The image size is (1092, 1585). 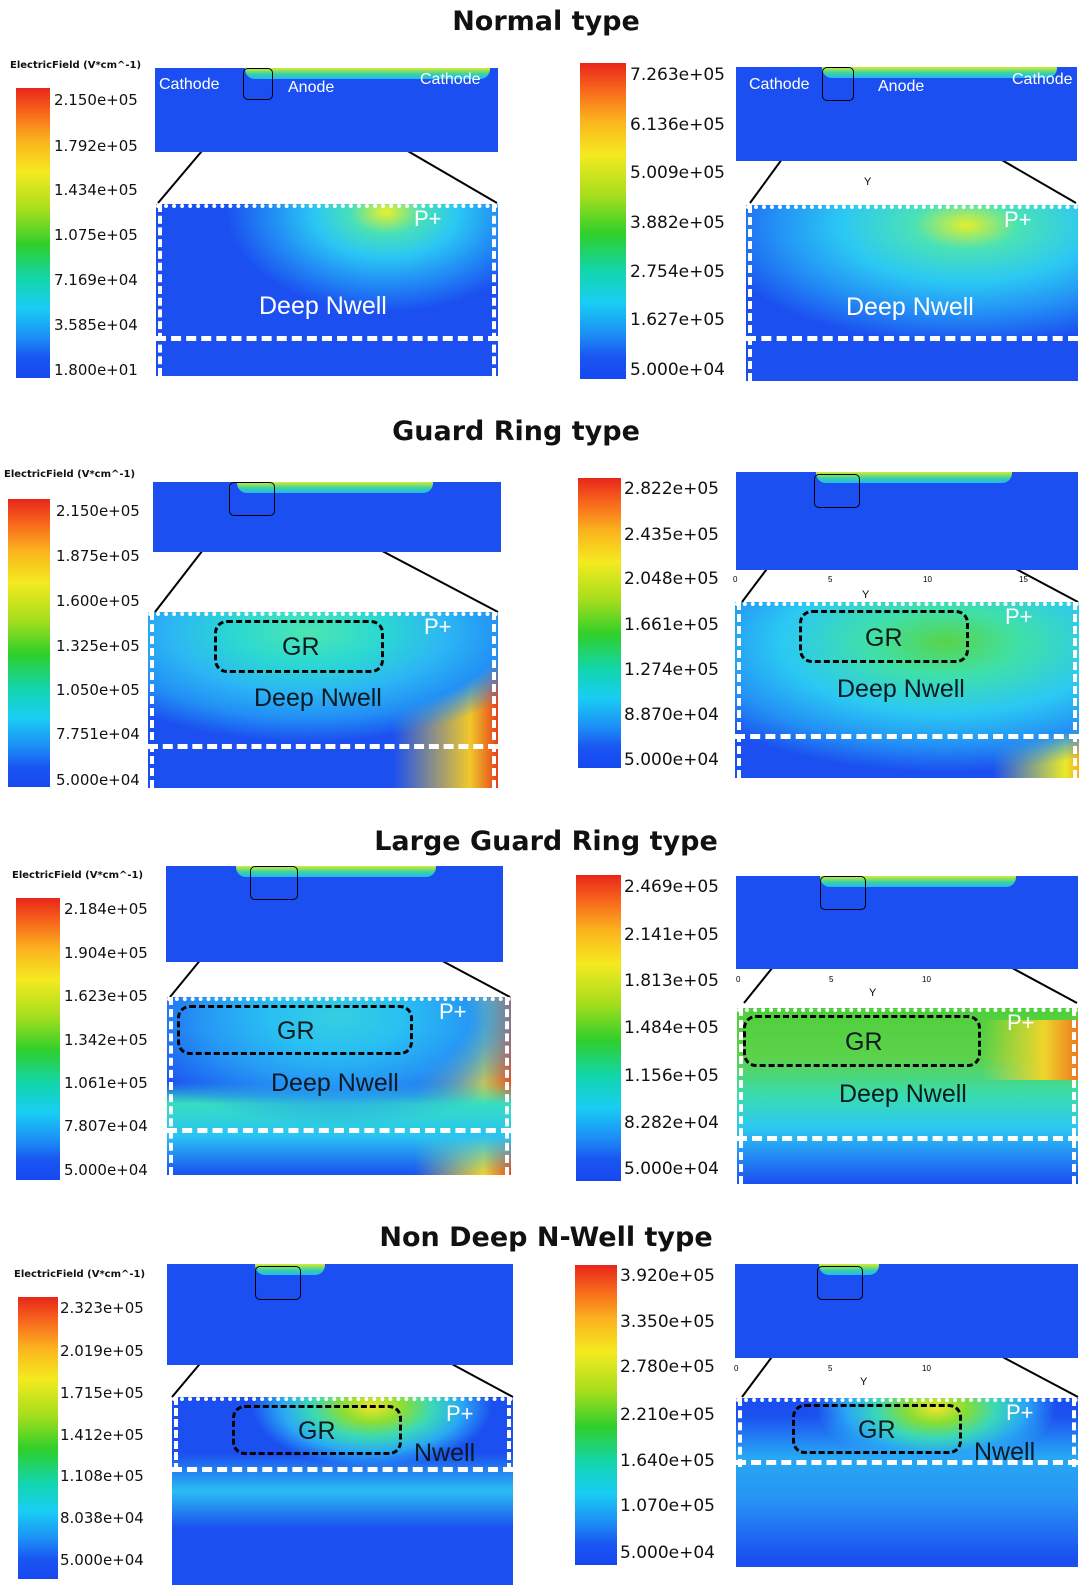 What do you see at coordinates (98, 734) in the screenshot?
I see `tick-label: 7.751e+04` at bounding box center [98, 734].